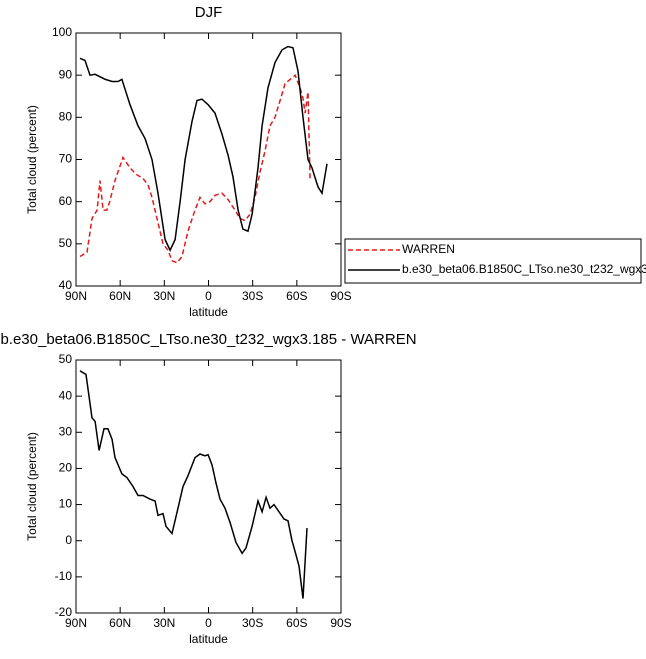 Image resolution: width=646 pixels, height=659 pixels. What do you see at coordinates (66, 117) in the screenshot?
I see `y-tick-label: 80` at bounding box center [66, 117].